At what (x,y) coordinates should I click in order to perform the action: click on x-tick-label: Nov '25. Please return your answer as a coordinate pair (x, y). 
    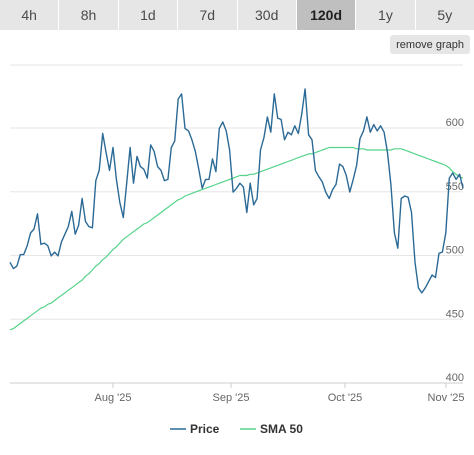
    Looking at the image, I should click on (446, 398).